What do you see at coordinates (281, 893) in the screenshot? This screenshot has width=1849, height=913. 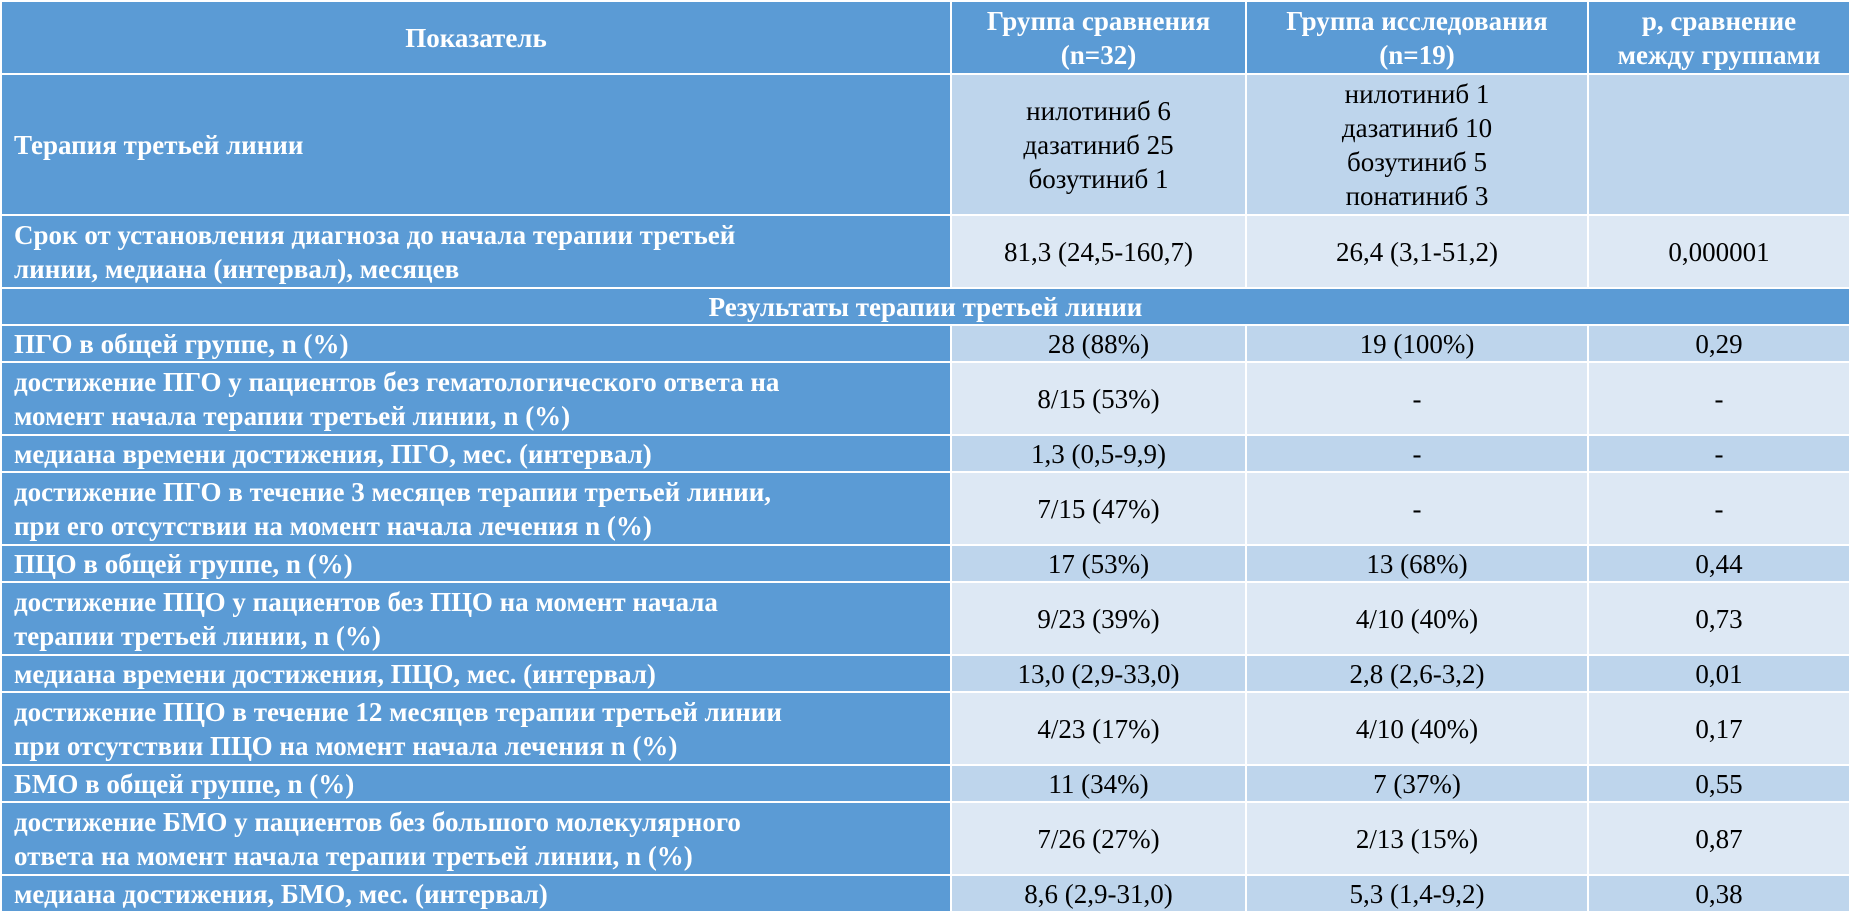 I see `row-label-line: медиана достижения, БМО, мес. (интервал)` at bounding box center [281, 893].